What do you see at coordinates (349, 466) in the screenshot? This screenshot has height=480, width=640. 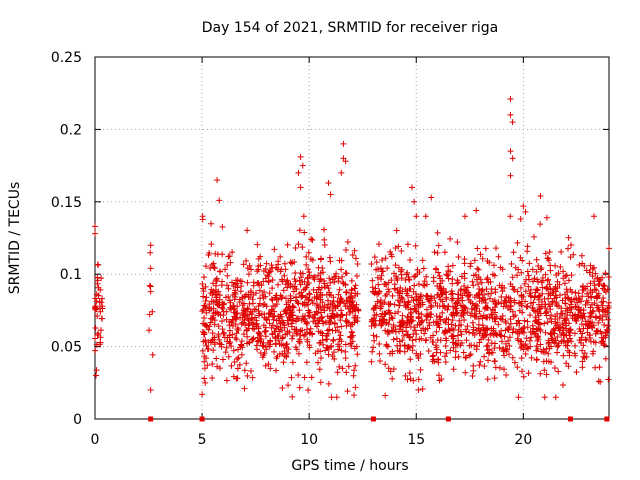 I see `x-axis-label: GPS time / hours` at bounding box center [349, 466].